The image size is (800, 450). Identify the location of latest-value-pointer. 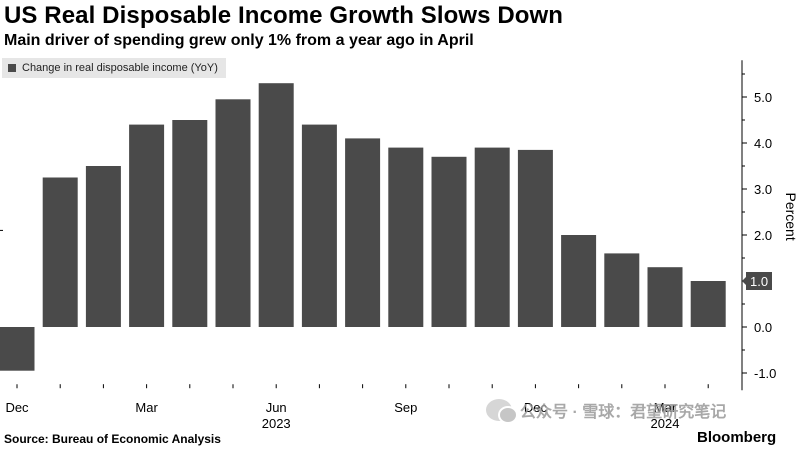
(744, 281).